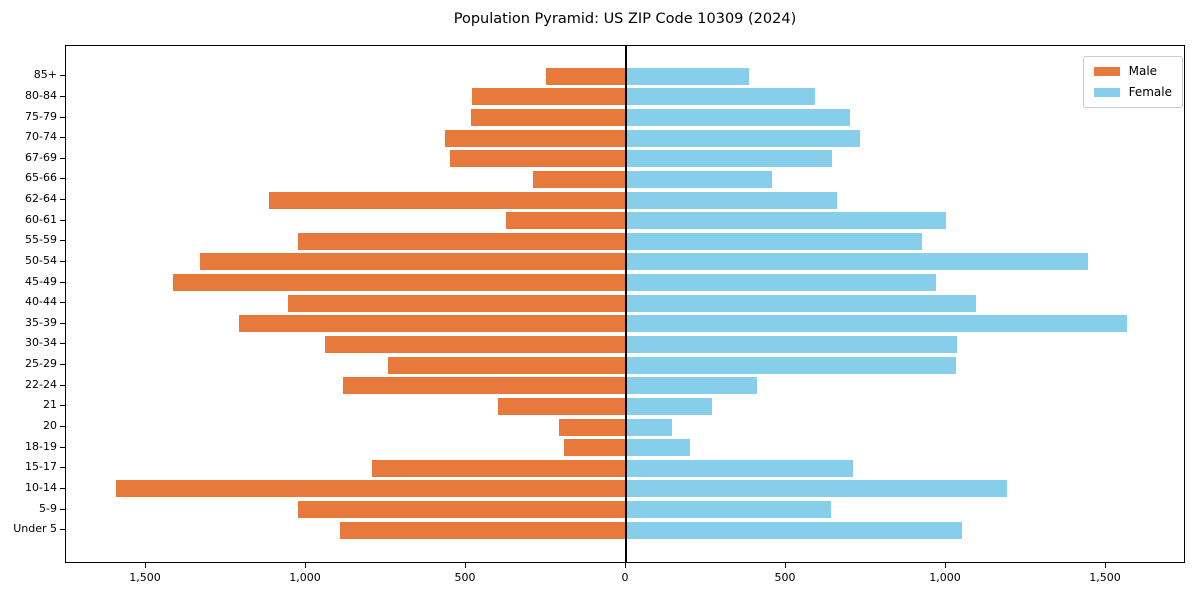  I want to click on legend-entry-female: Female, so click(1132, 92).